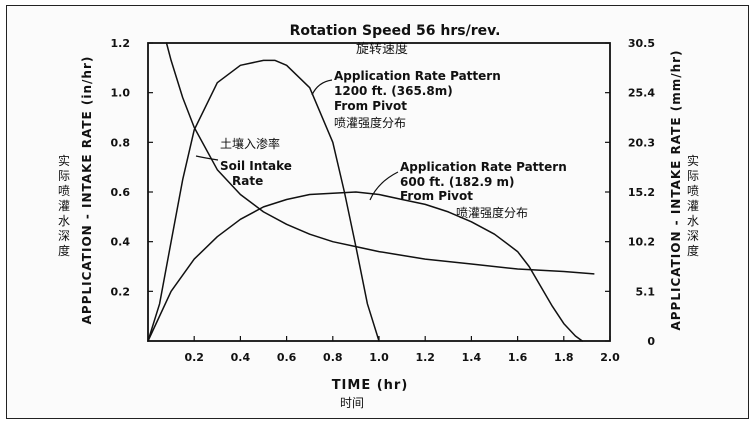 Image resolution: width=755 pixels, height=426 pixels. Describe the element at coordinates (241, 357) in the screenshot. I see `x-tick-label: 0.4` at that location.